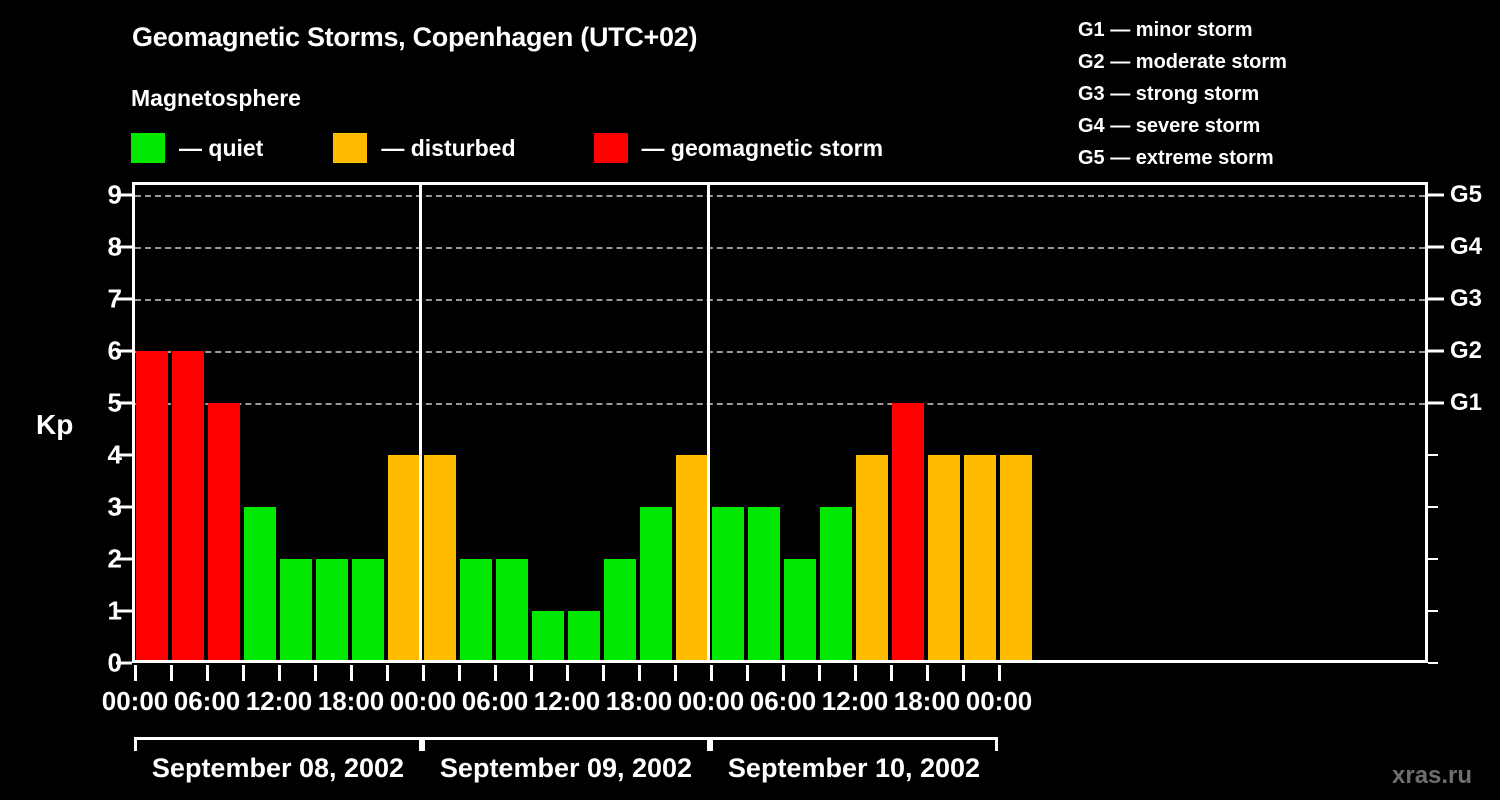  Describe the element at coordinates (1169, 94) in the screenshot. I see `g-legend-item-g3: G3 — strong storm` at that location.